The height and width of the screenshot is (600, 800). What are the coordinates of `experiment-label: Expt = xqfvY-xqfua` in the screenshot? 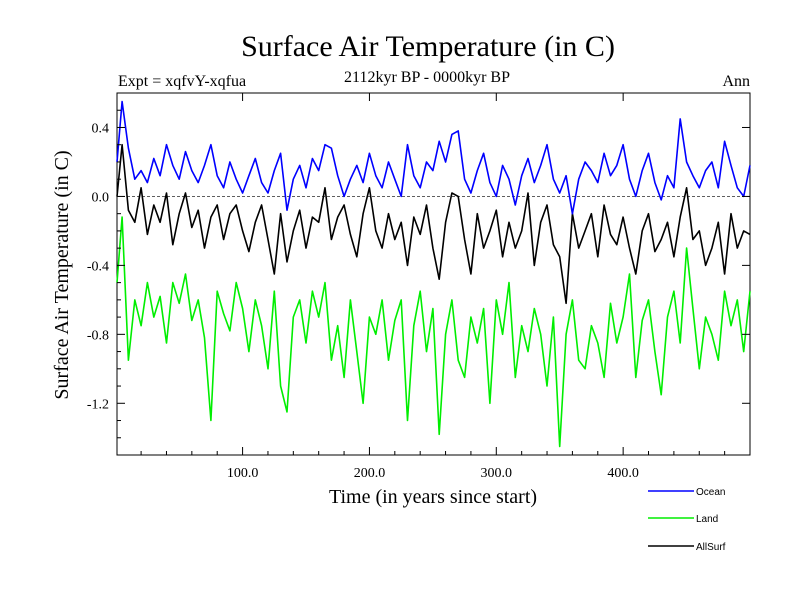 It's located at (182, 81).